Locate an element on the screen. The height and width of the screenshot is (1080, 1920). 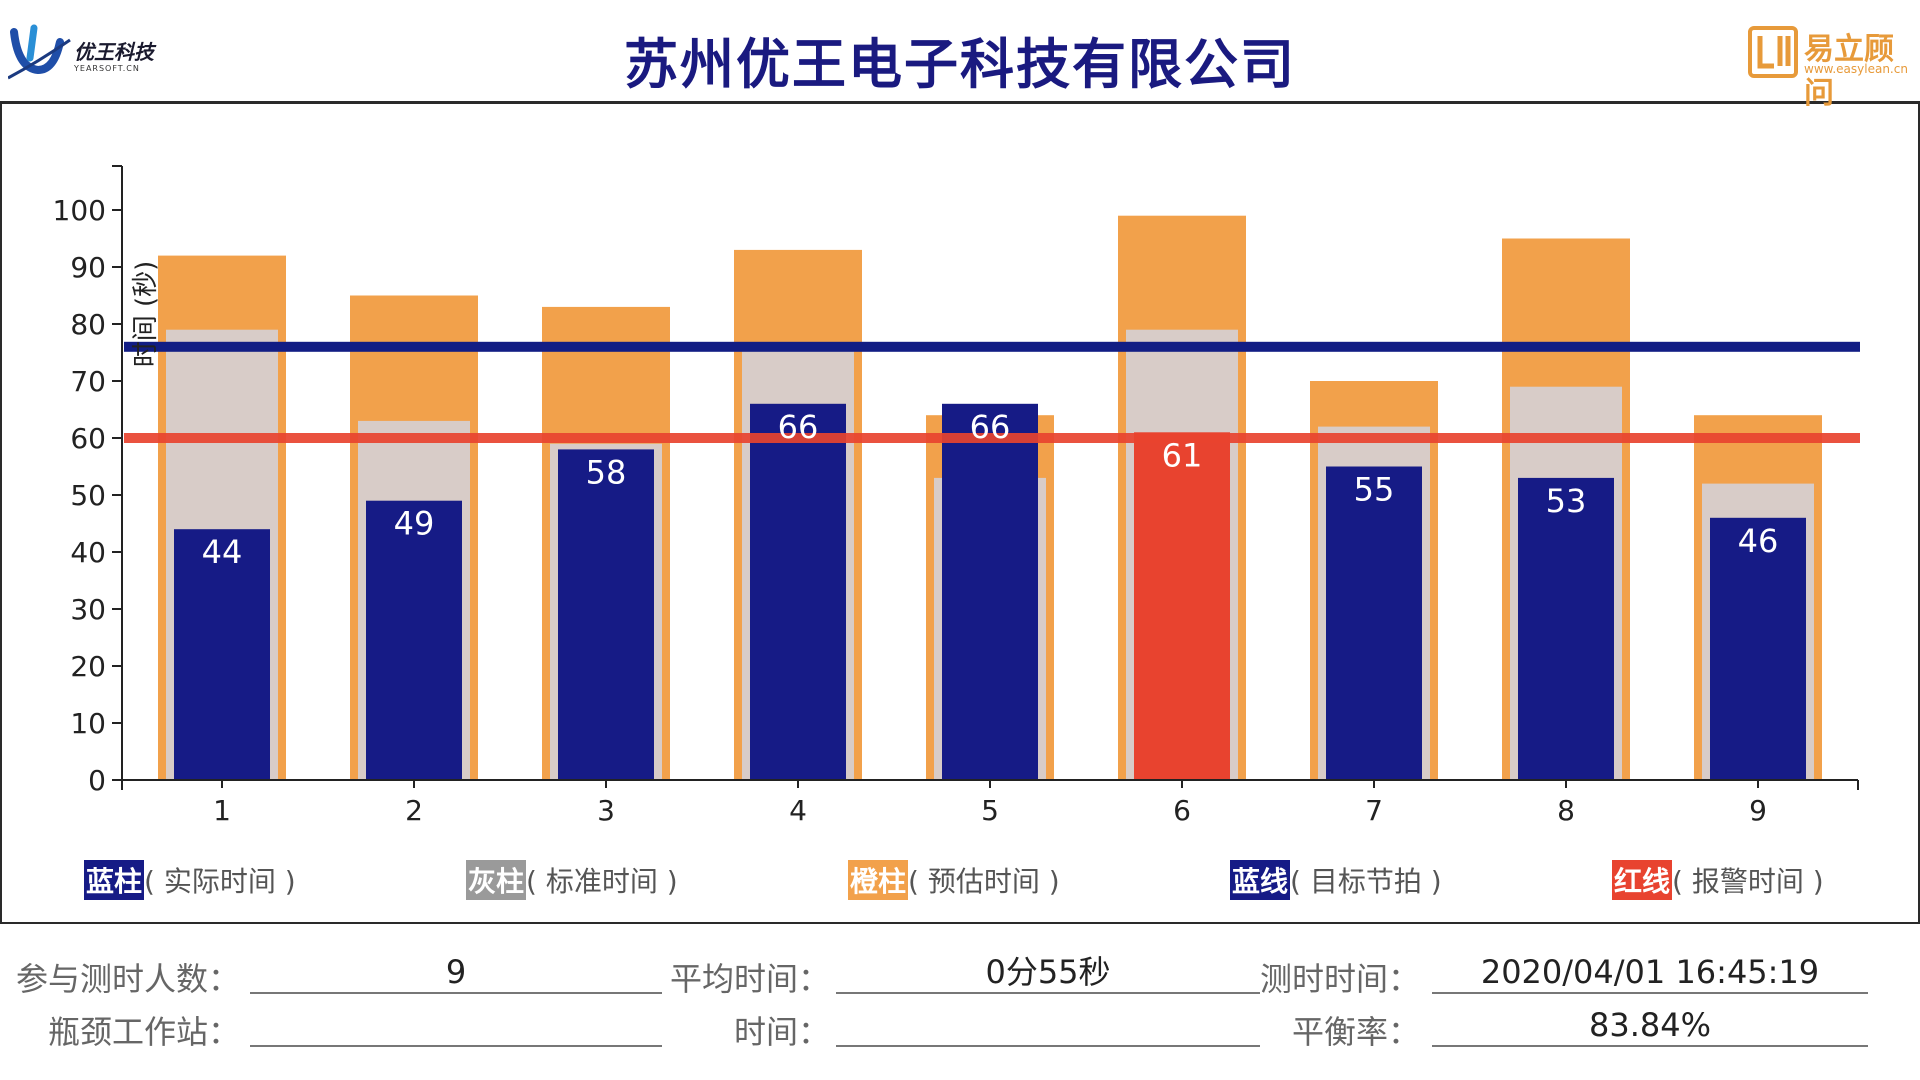
data-labels-layer: 44 49 58 66 66 61 55 53 46 is located at coordinates (990, 489).